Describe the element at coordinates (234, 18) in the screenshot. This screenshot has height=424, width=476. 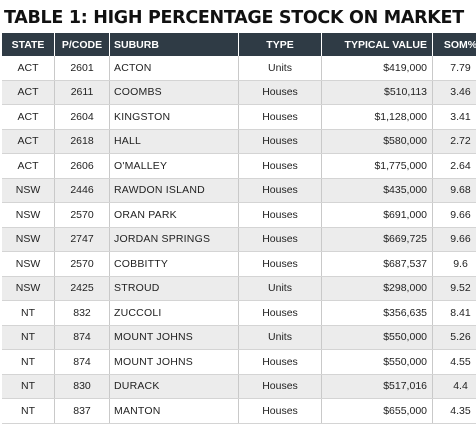
I see `table-title: TABLE 1: HIGH PERCENTAGE STOCK ON MARKET` at that location.